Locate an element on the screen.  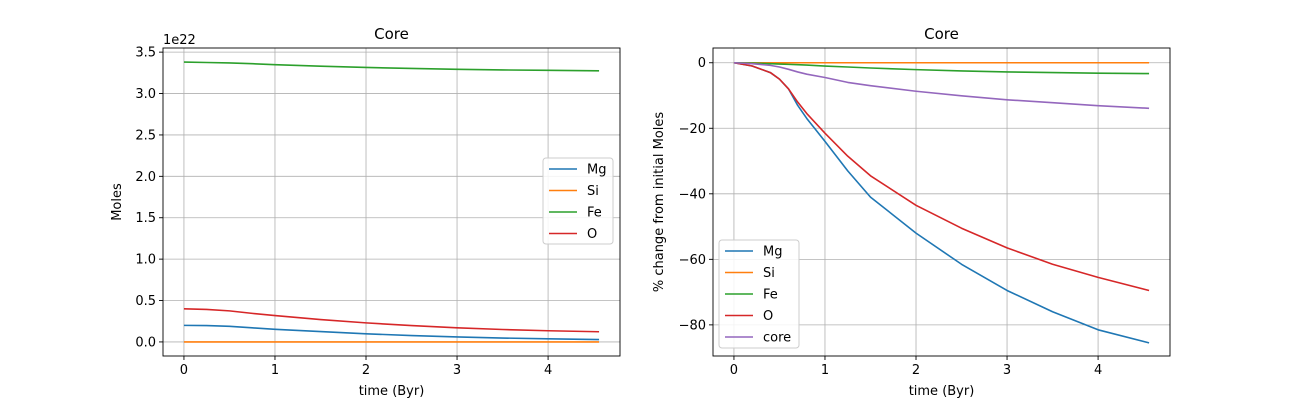
y-tick-label: −60 is located at coordinates (692, 260).